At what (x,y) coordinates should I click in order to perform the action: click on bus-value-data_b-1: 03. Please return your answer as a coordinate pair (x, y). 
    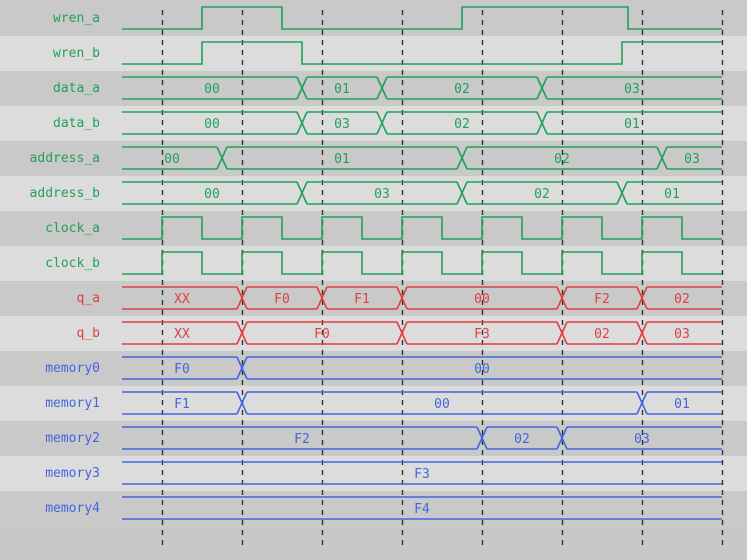
    Looking at the image, I should click on (342, 124).